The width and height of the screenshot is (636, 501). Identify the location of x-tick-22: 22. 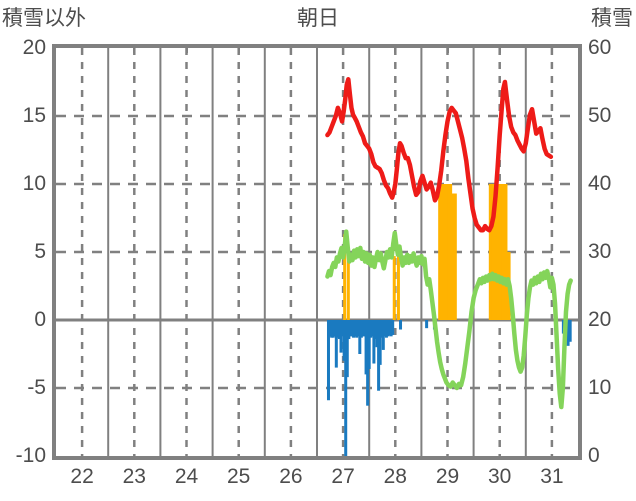
(82, 476).